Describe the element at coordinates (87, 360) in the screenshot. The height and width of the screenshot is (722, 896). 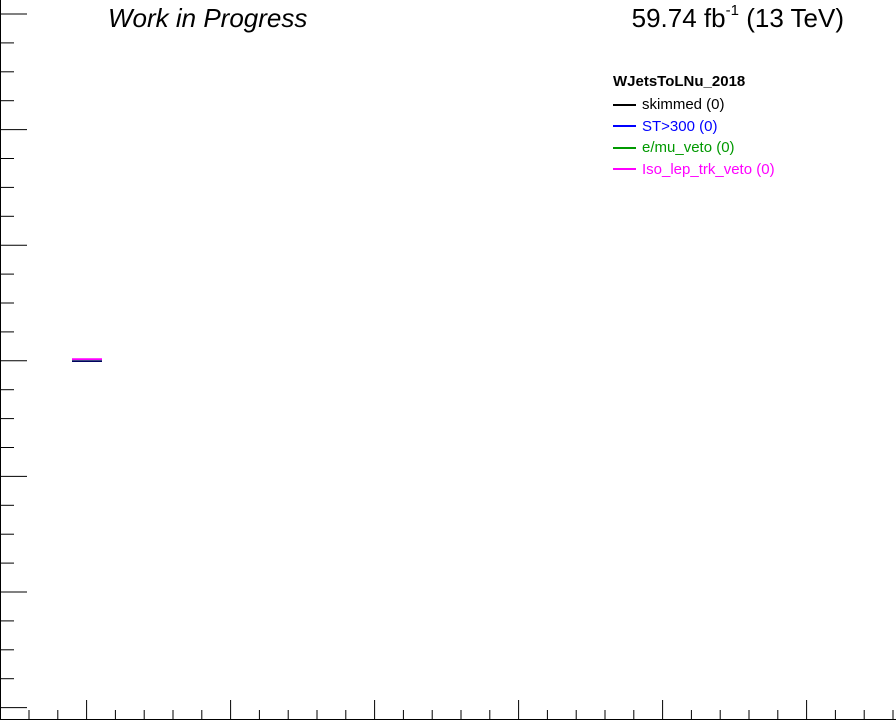
I see `histogram-series` at that location.